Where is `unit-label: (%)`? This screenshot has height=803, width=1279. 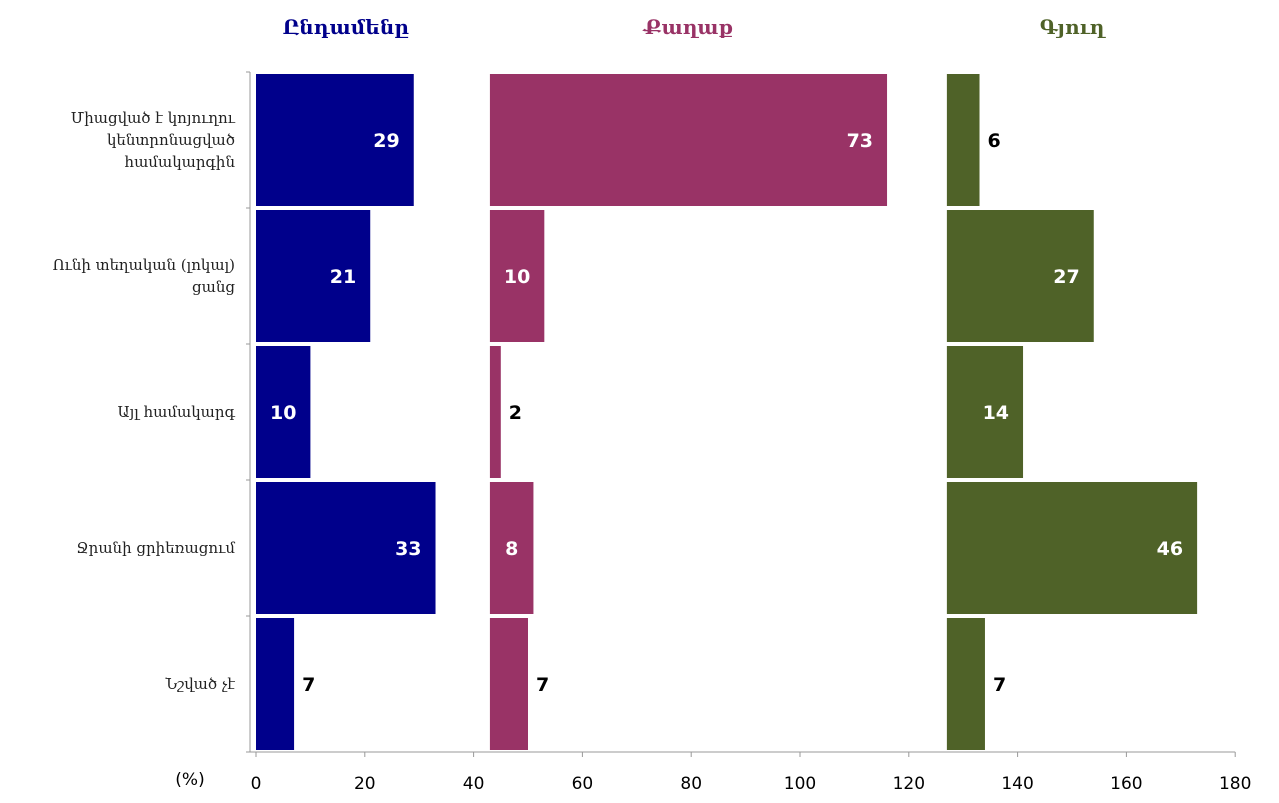 unit-label: (%) is located at coordinates (189, 780).